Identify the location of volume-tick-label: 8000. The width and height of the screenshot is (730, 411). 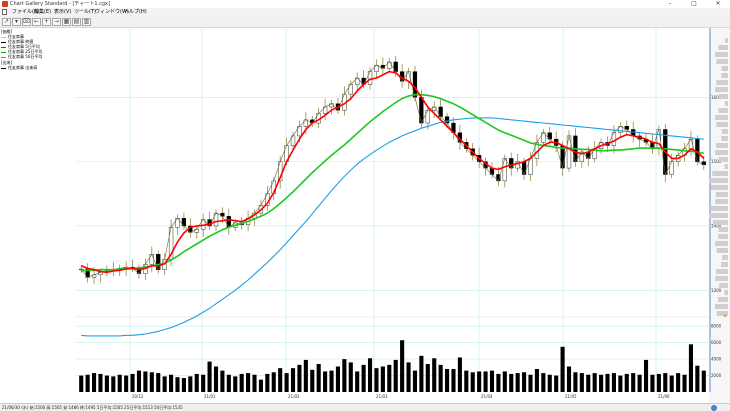
(716, 326).